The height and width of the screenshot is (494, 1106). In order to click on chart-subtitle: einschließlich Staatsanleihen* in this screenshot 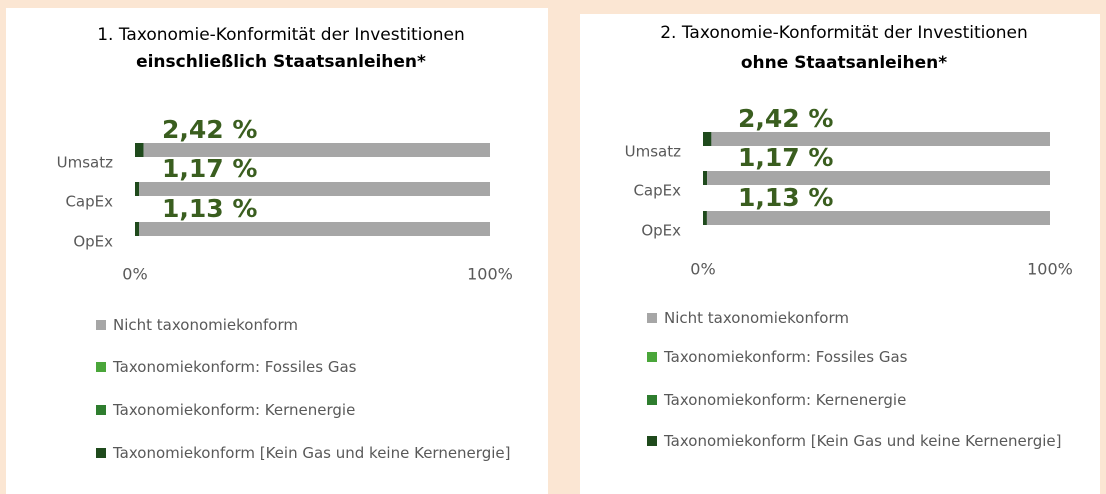, I will do `click(281, 62)`.